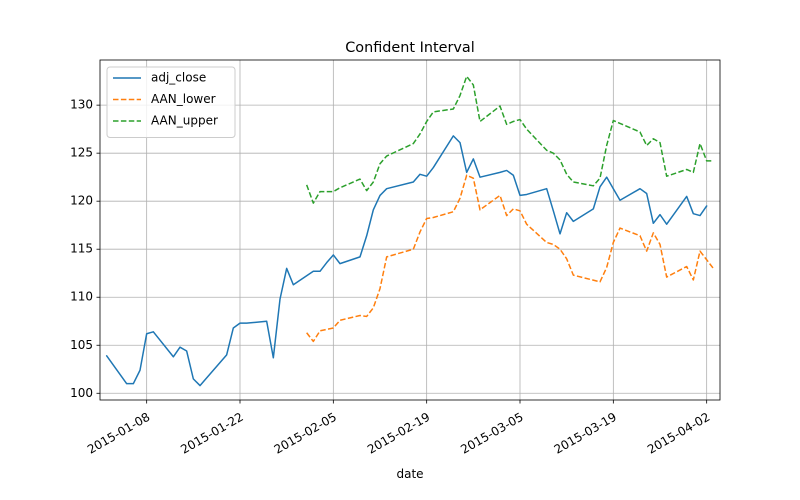 This screenshot has height=500, width=800. I want to click on chart-title: Confident Interval, so click(409, 48).